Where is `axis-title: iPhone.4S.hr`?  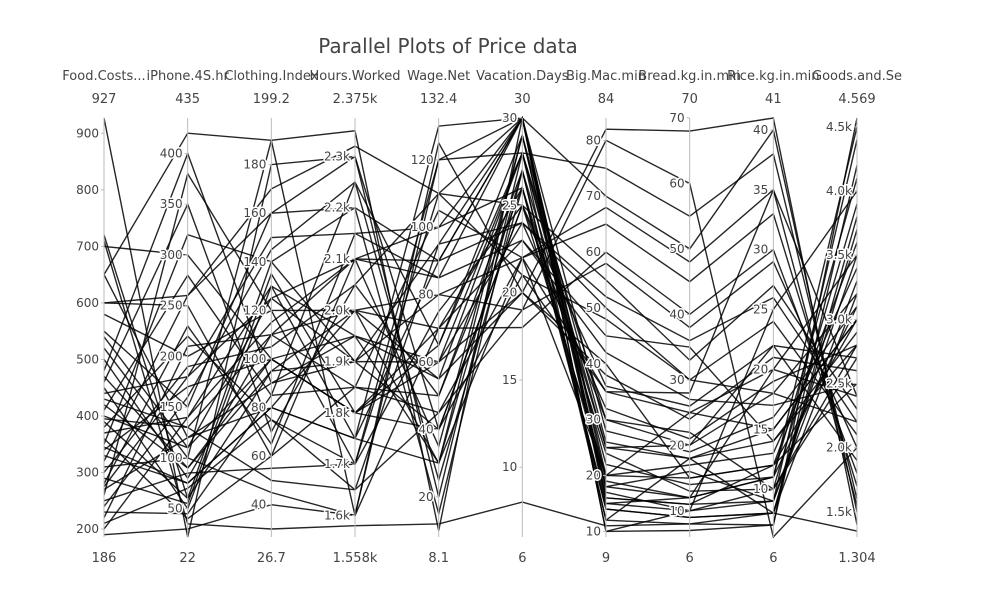
axis-title: iPhone.4S.hr is located at coordinates (188, 76).